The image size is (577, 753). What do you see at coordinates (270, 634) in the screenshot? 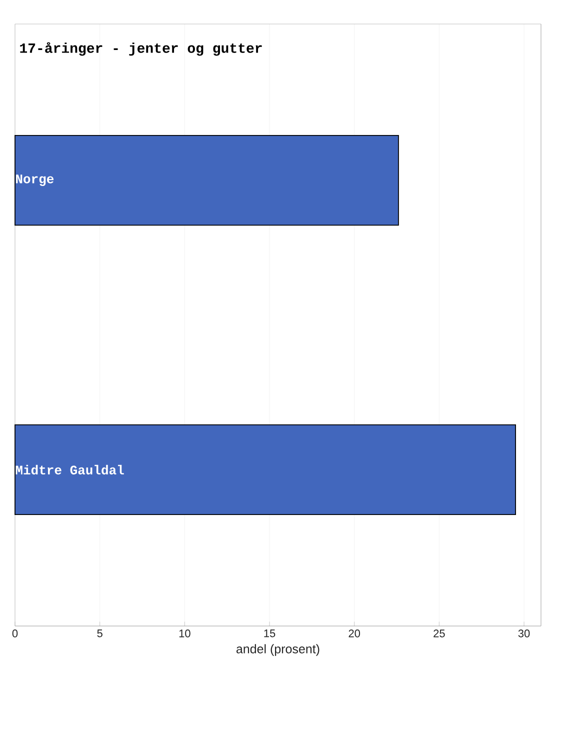
I see `x-tick-label: 15` at bounding box center [270, 634].